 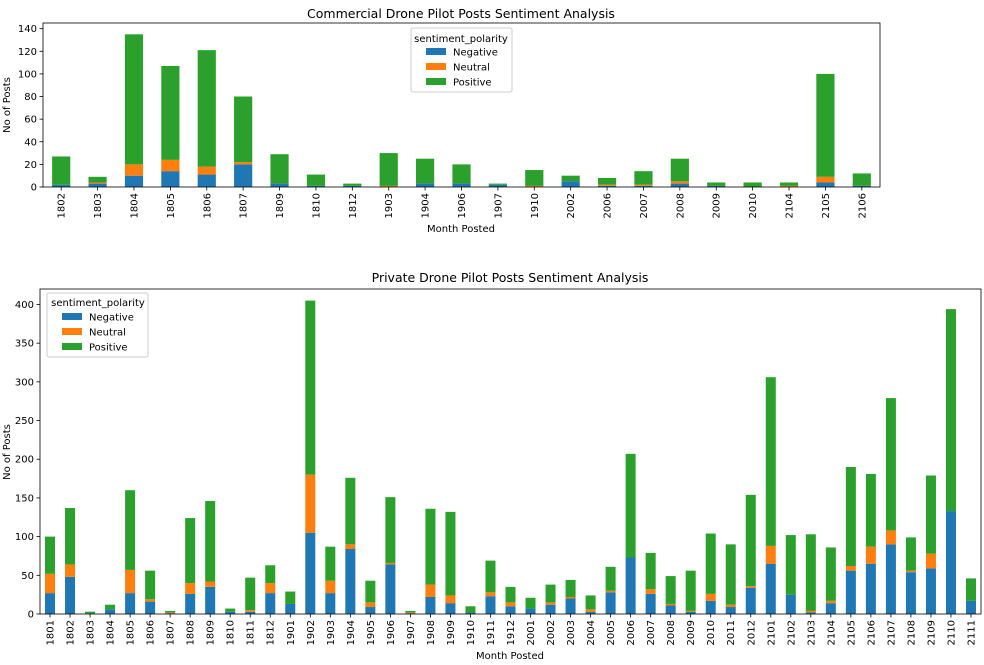 I want to click on bar-positive-1902, so click(x=310, y=387).